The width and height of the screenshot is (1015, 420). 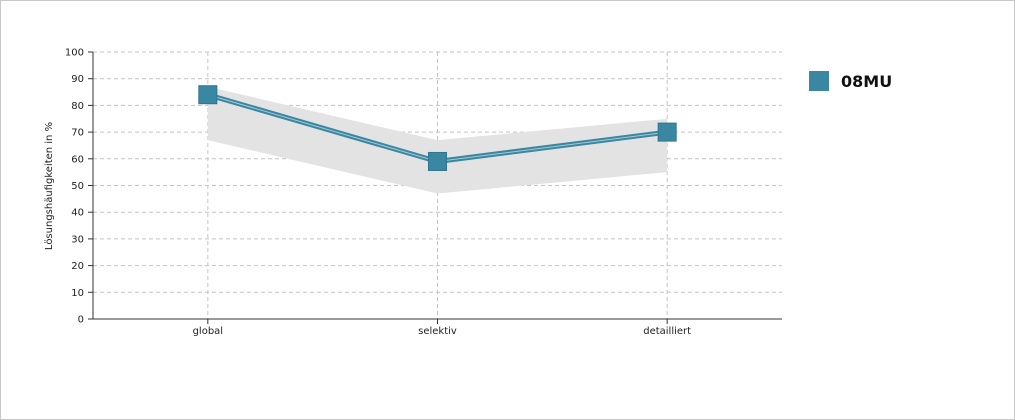 What do you see at coordinates (437, 331) in the screenshot?
I see `x-tick-label: selektiv` at bounding box center [437, 331].